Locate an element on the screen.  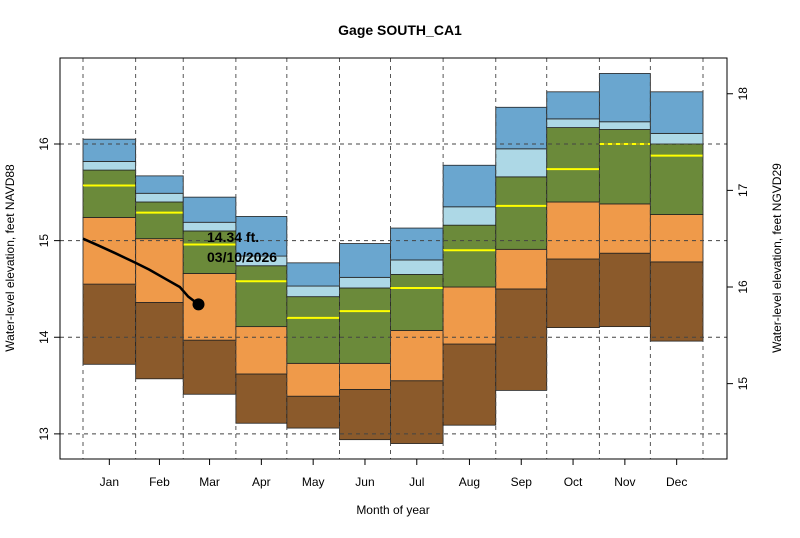
current-value-point is located at coordinates (198, 304).